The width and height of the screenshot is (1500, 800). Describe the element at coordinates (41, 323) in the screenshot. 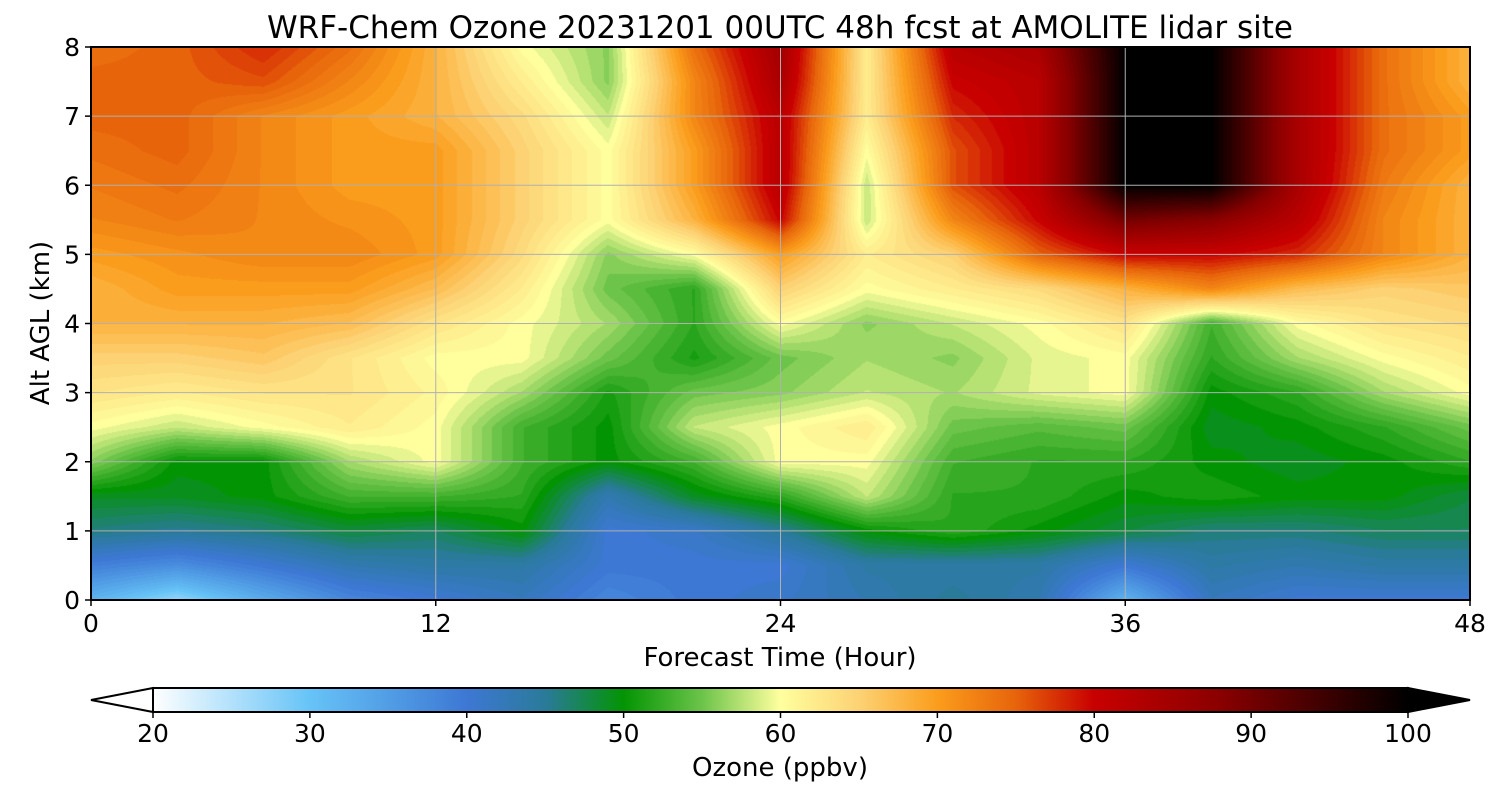

I see `y-axis-label: Alt AGL (km)` at that location.